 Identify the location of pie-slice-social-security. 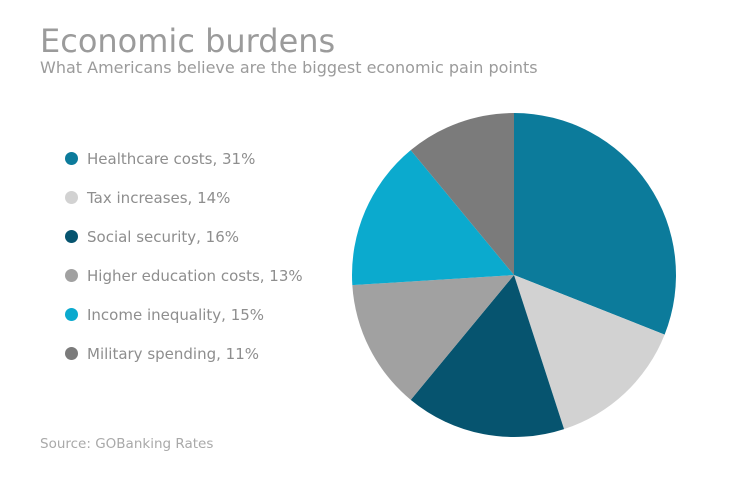
(487, 356).